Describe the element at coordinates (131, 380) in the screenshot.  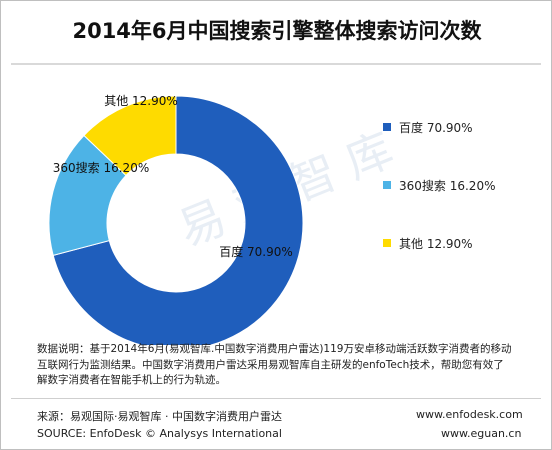
I see `data-note-line-3: 解数字消费者在智能手机上的行为轨迹。` at that location.